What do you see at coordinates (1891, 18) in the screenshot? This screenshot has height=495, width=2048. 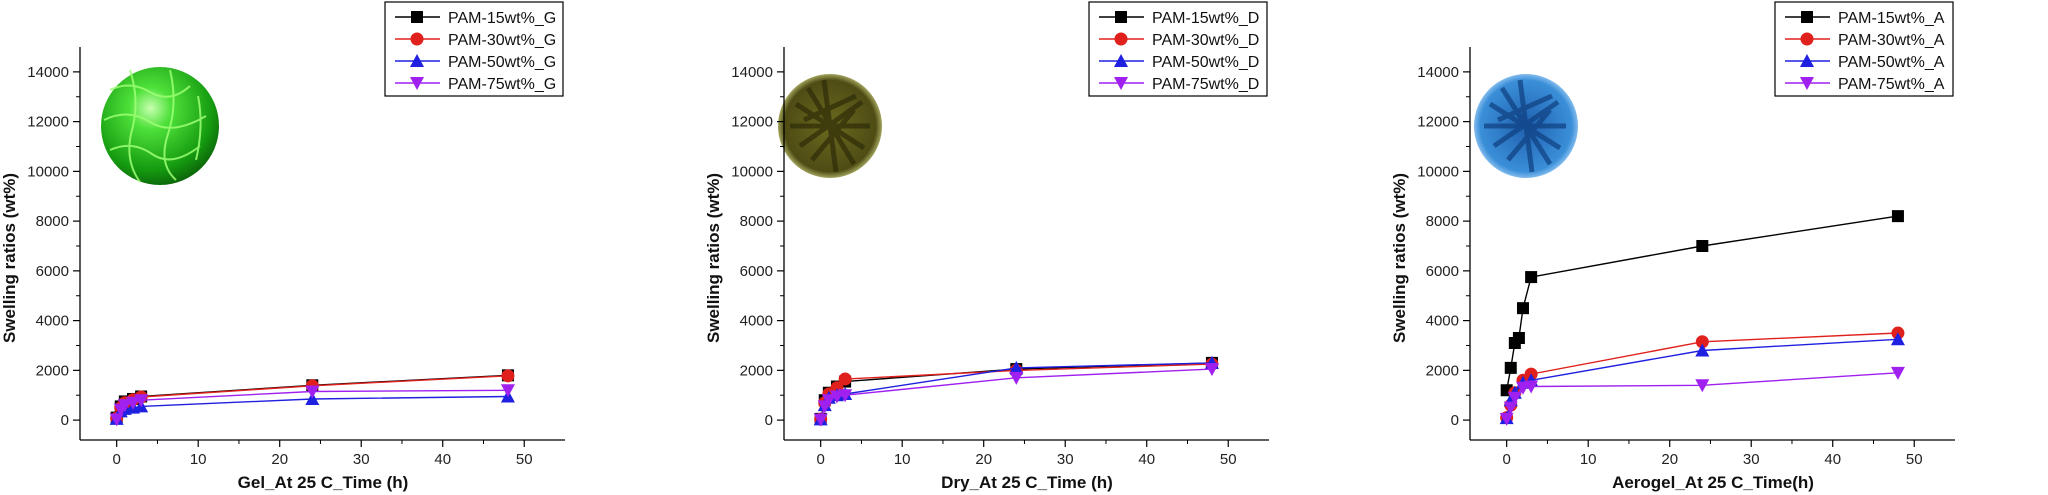 I see `legend-label: PAM-15wt%_A` at bounding box center [1891, 18].